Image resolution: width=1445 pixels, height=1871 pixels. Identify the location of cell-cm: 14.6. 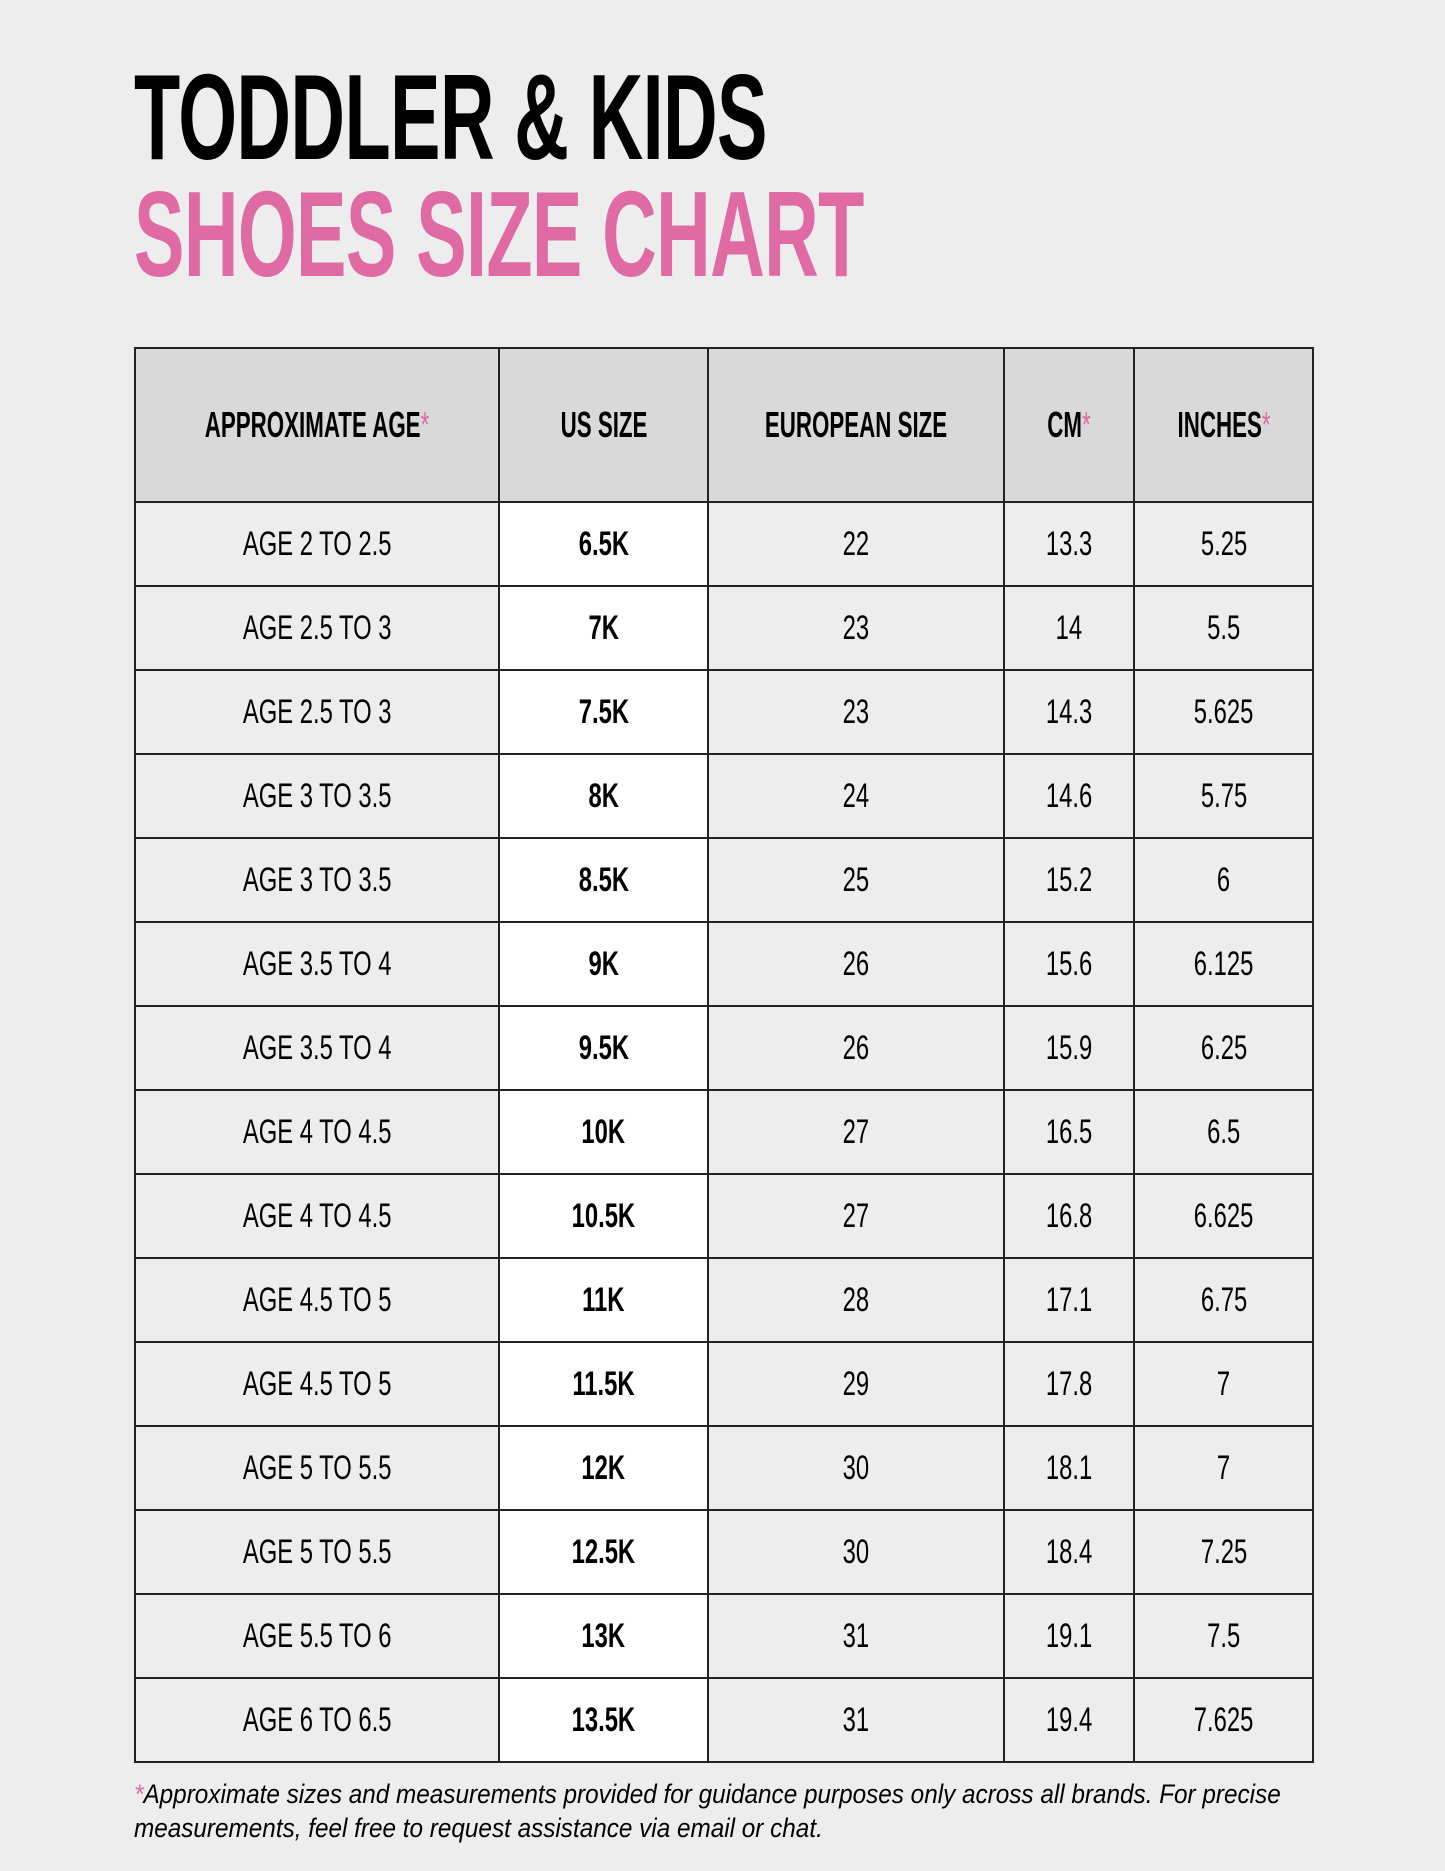
(1069, 796).